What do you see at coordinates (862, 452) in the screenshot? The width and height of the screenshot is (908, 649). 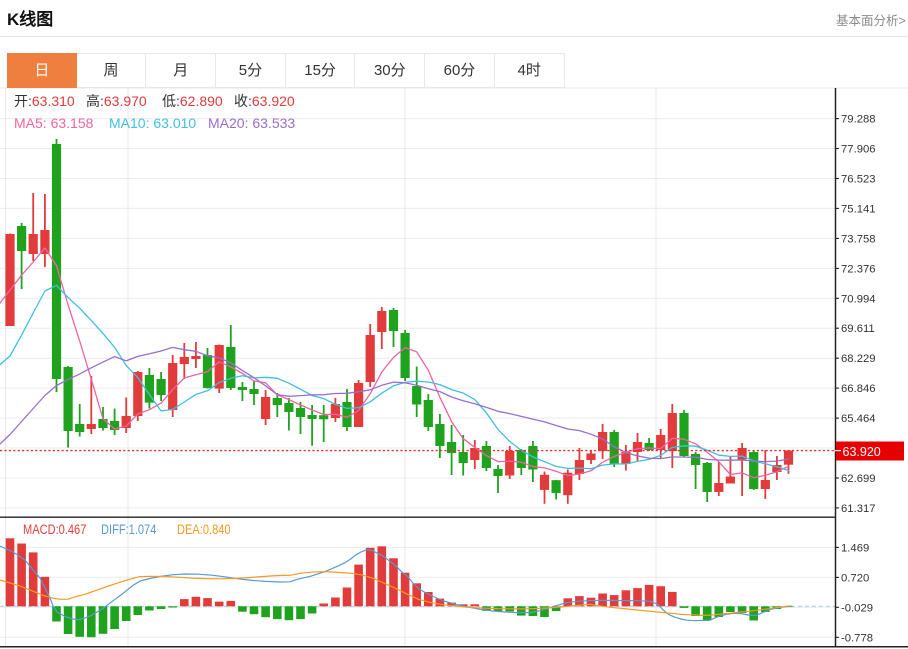 I see `svg-text: 63.920` at bounding box center [862, 452].